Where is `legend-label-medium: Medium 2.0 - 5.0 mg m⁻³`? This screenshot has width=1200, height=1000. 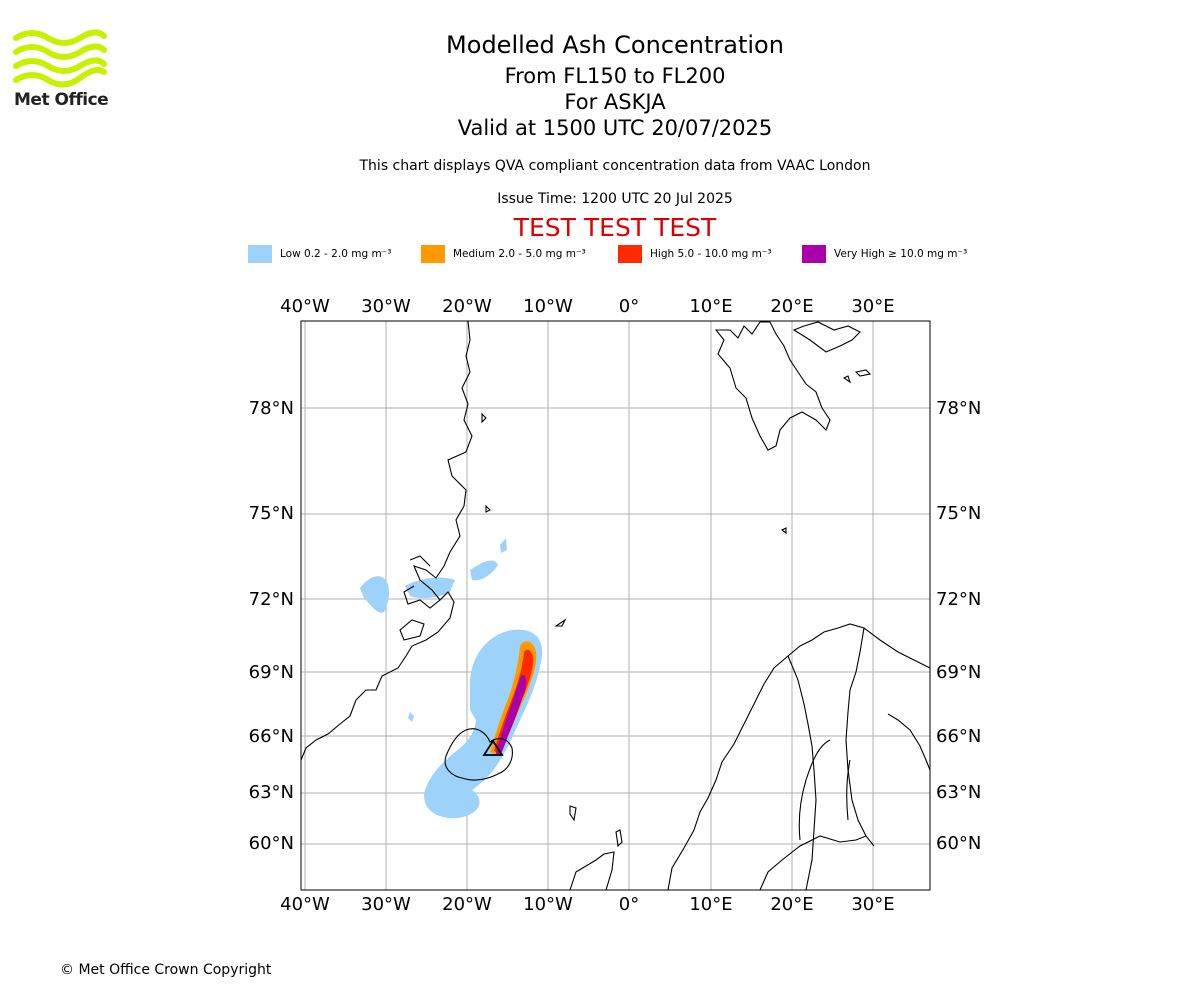
legend-label-medium: Medium 2.0 - 5.0 mg m⁻³ is located at coordinates (519, 254).